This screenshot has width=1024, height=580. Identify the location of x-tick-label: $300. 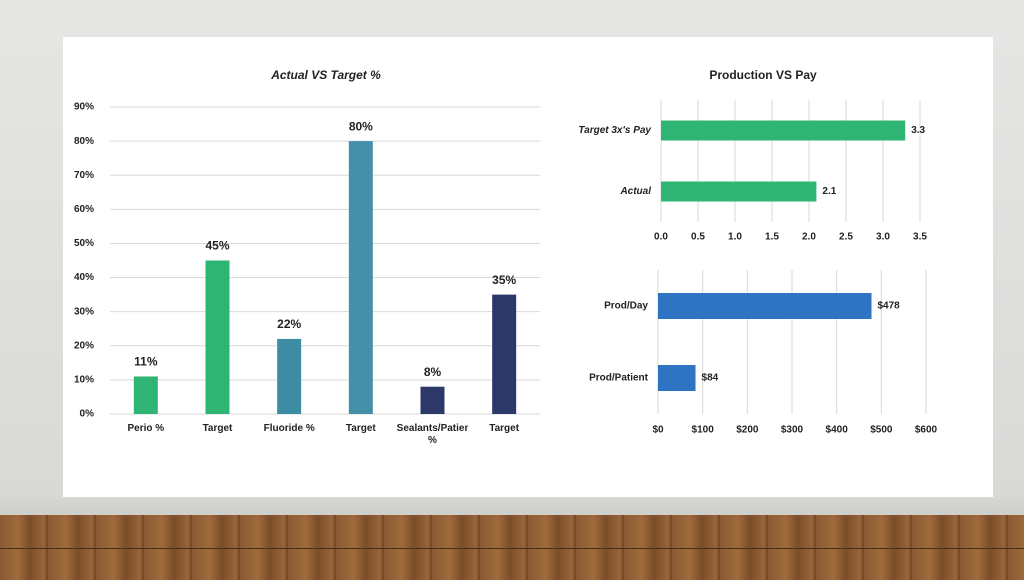
(792, 430).